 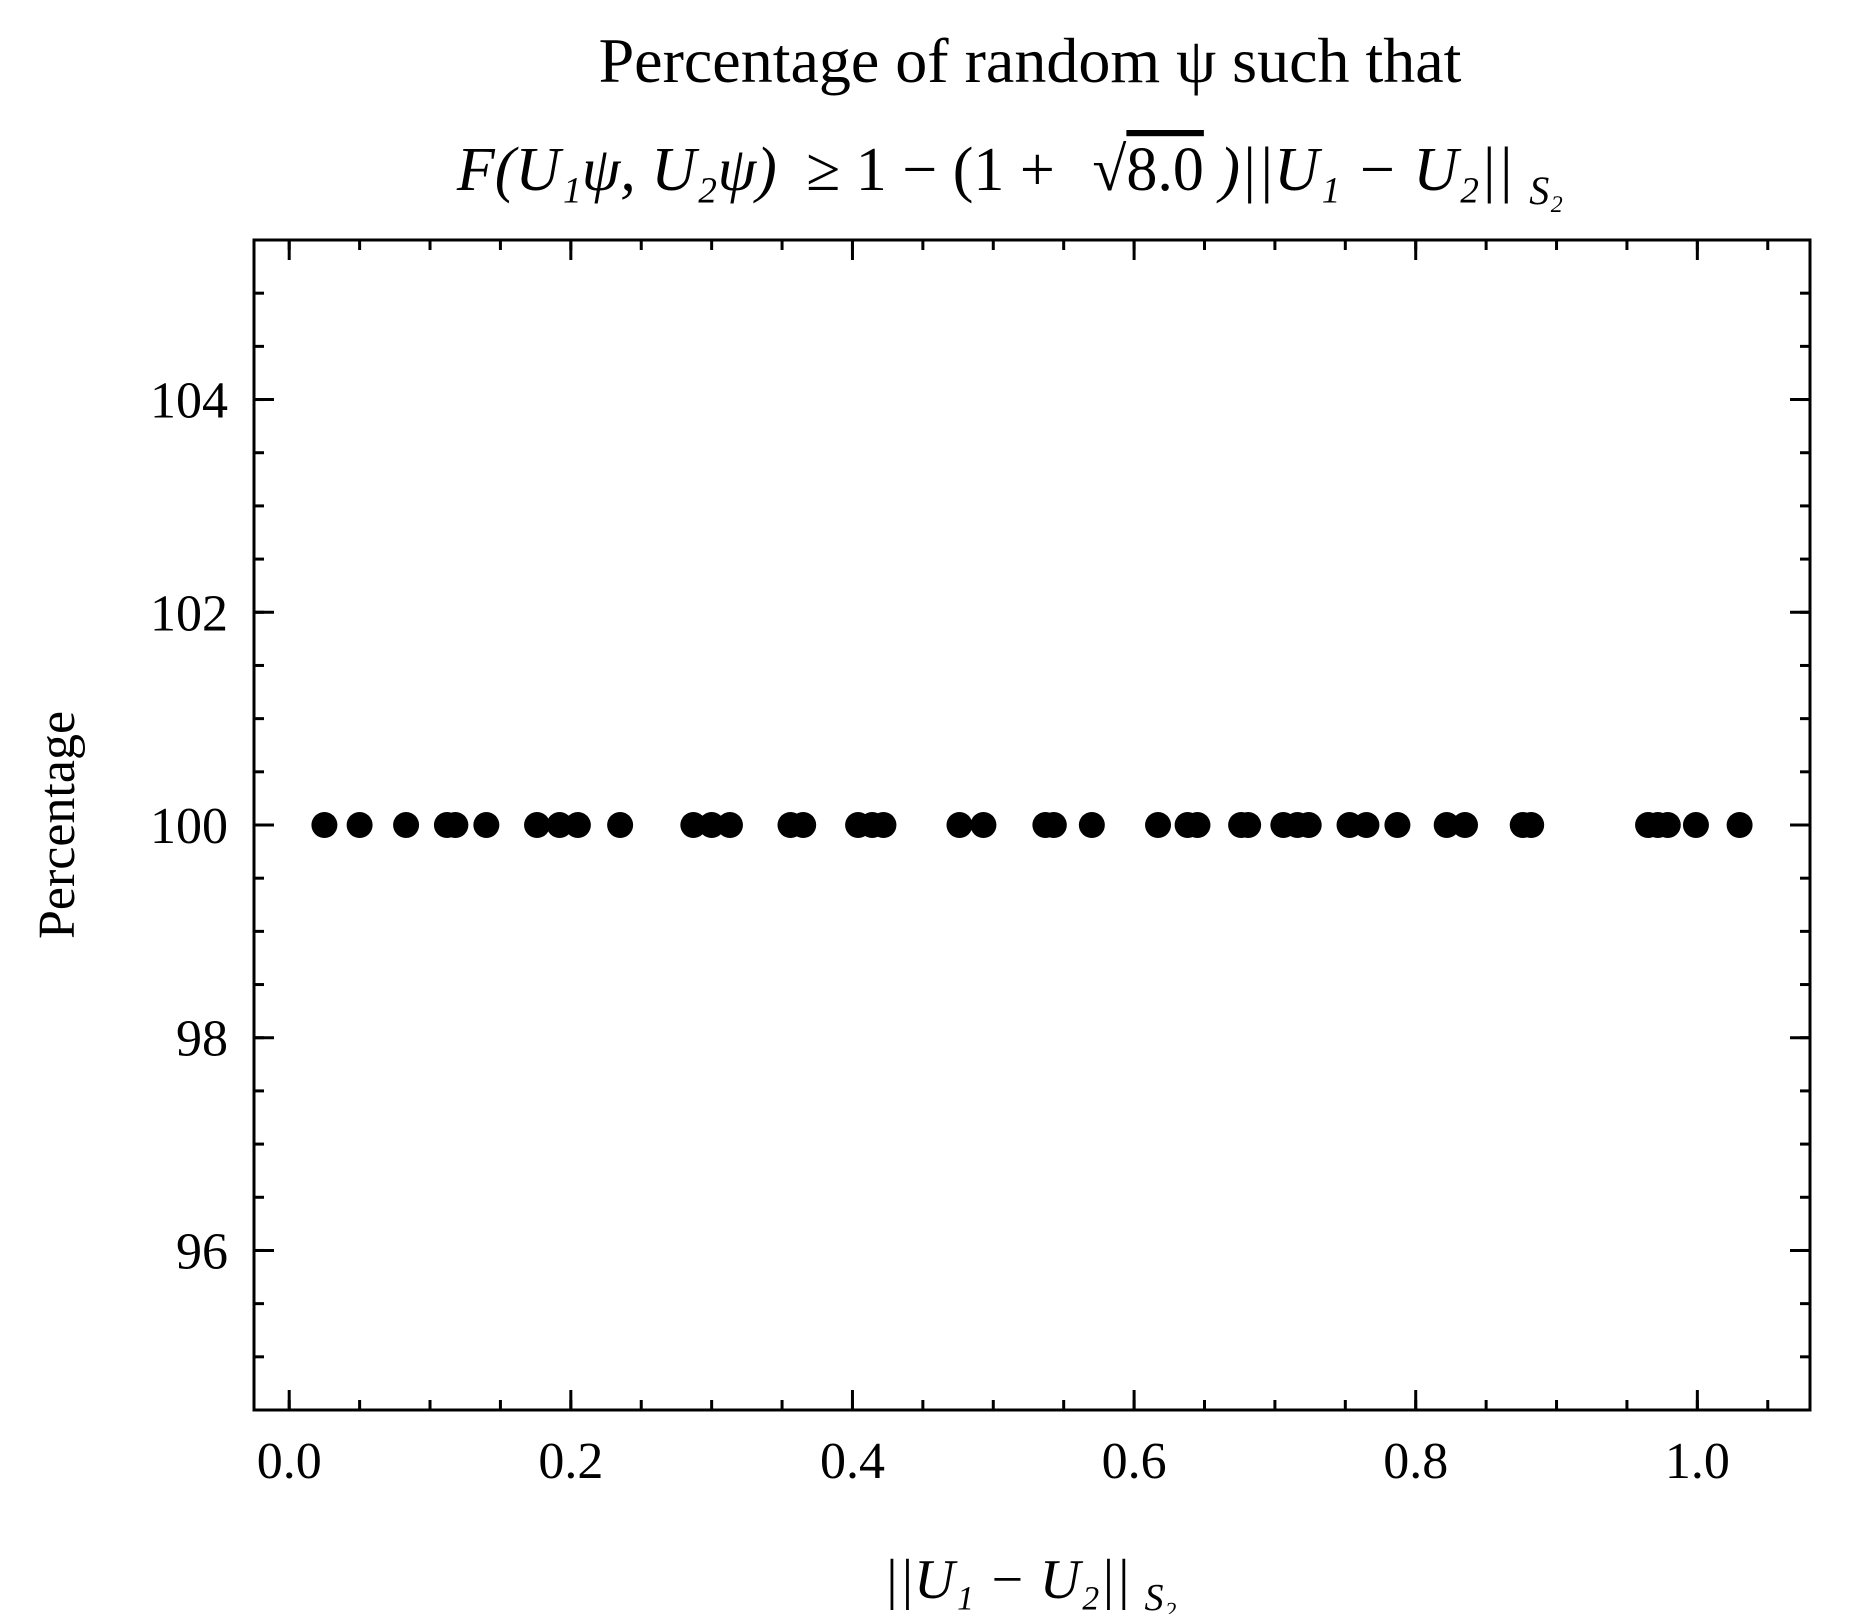 What do you see at coordinates (1109, 170) in the screenshot?
I see `title-sqrt-sign: √` at bounding box center [1109, 170].